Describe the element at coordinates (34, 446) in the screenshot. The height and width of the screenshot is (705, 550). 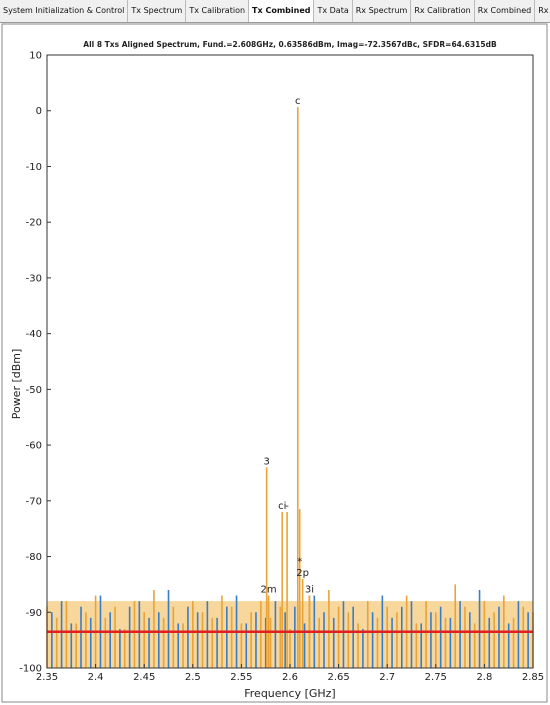
I see `y-tick-label: -60` at that location.